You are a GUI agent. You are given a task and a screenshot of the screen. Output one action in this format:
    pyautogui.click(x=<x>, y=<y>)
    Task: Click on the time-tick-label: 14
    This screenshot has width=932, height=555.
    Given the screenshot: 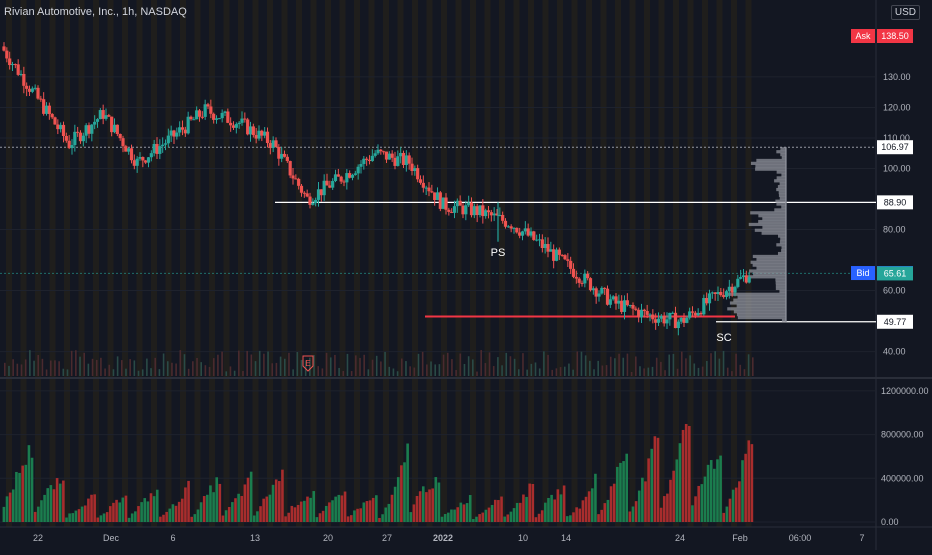 What is the action you would take?
    pyautogui.click(x=566, y=538)
    